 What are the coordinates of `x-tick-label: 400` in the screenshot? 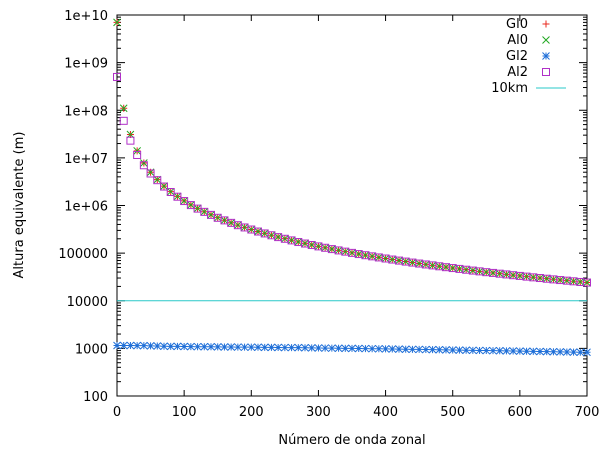 It's located at (385, 412).